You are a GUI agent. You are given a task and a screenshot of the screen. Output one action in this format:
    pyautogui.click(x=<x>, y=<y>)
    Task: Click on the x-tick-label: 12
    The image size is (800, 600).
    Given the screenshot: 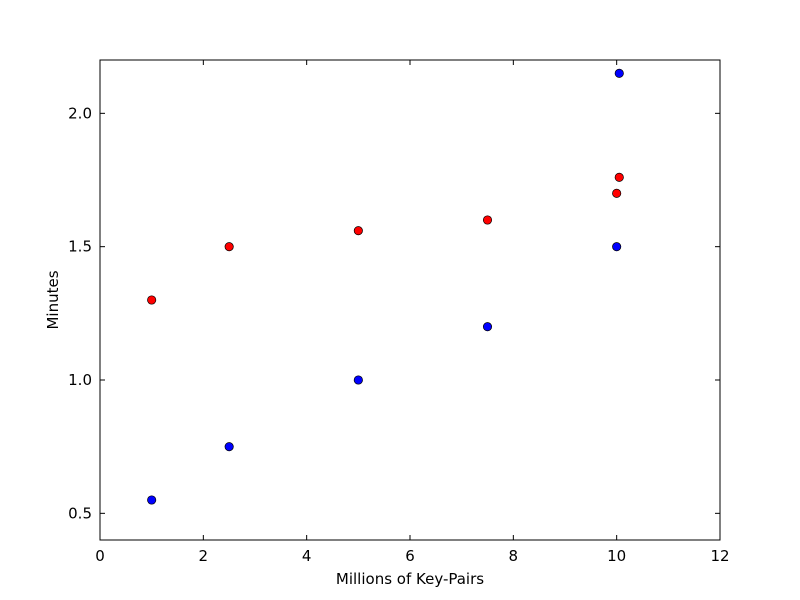 What is the action you would take?
    pyautogui.click(x=719, y=556)
    